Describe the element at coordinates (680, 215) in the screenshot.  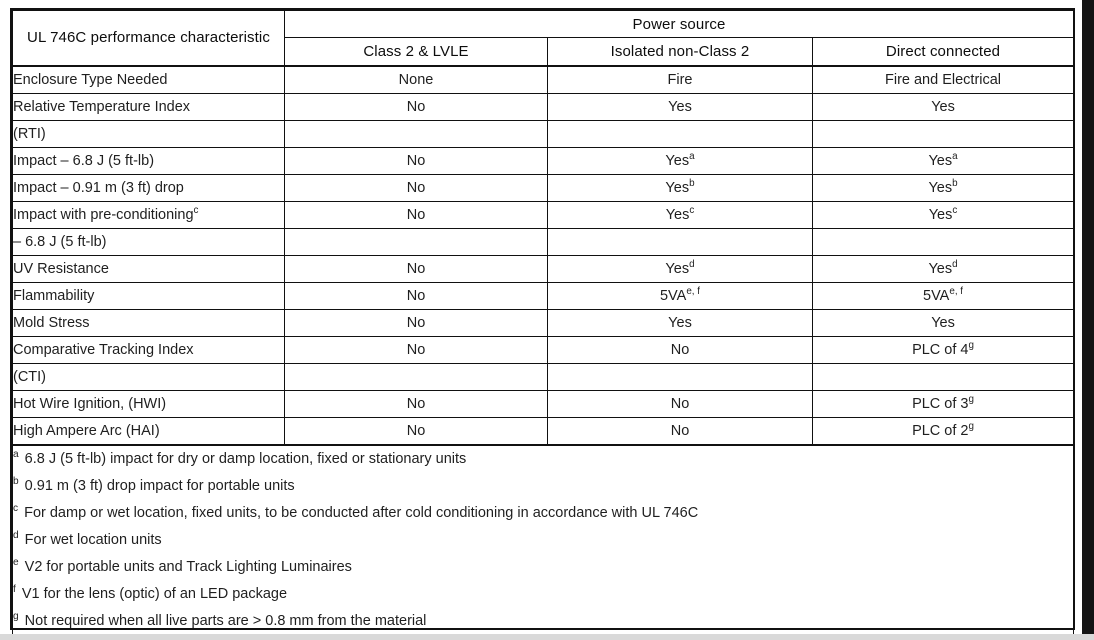
I see `cell-isolated: Yesc` at that location.